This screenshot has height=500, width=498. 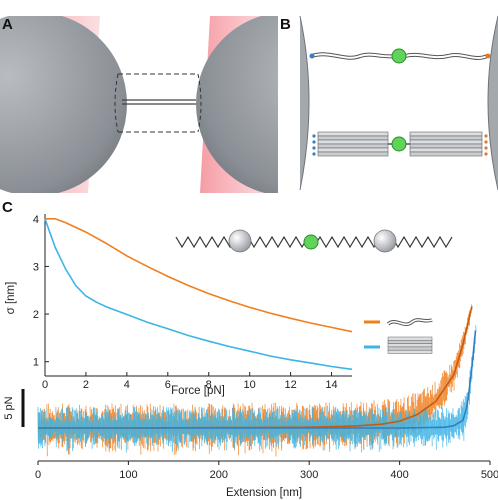 I want to click on legend-icon-bundle, so click(x=410, y=345).